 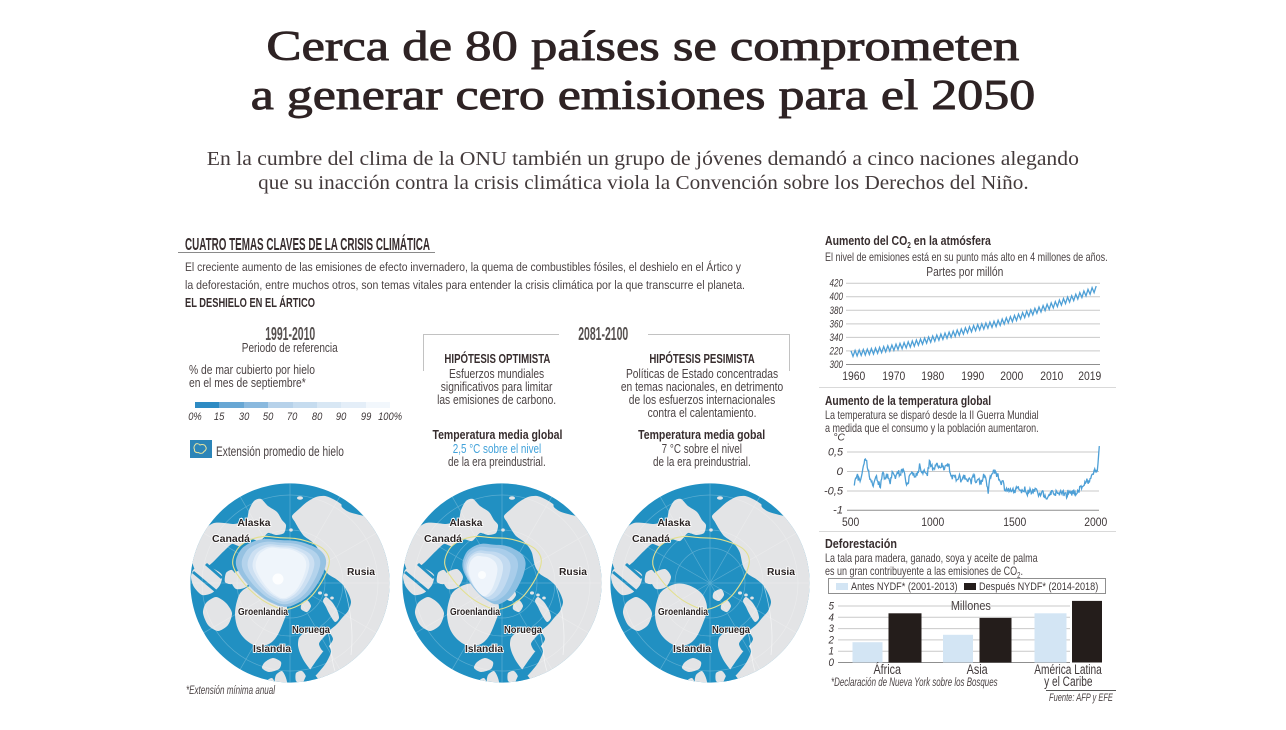 I want to click on svg-text: °C, so click(x=839, y=438).